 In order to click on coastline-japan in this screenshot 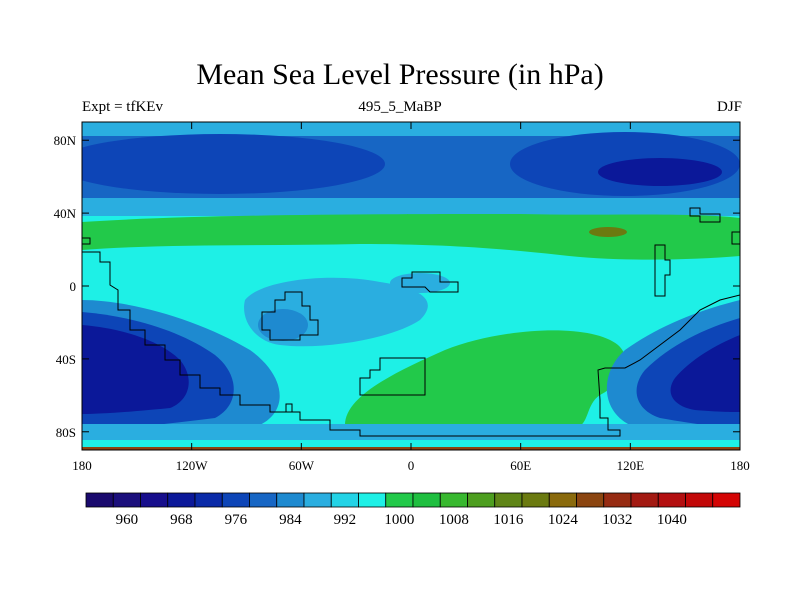, I will do `click(705, 215)`.